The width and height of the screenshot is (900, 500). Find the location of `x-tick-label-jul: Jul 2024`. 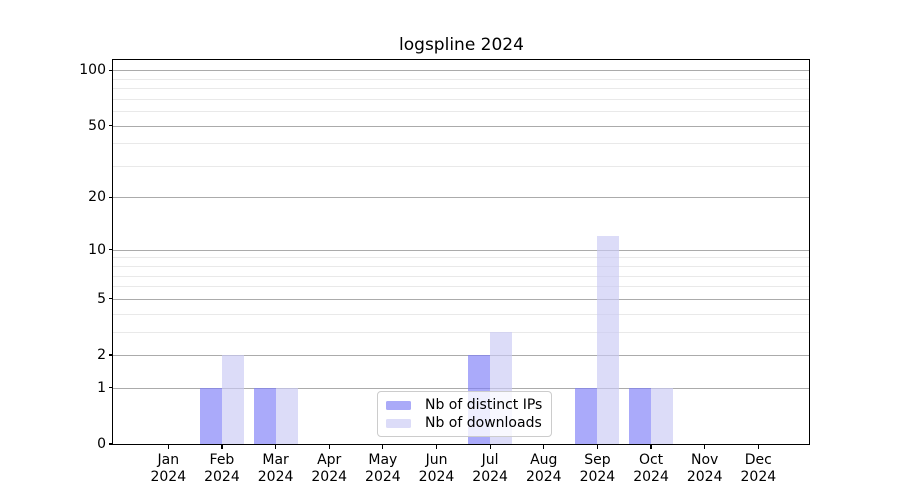

x-tick-label-jul: Jul 2024 is located at coordinates (490, 469).